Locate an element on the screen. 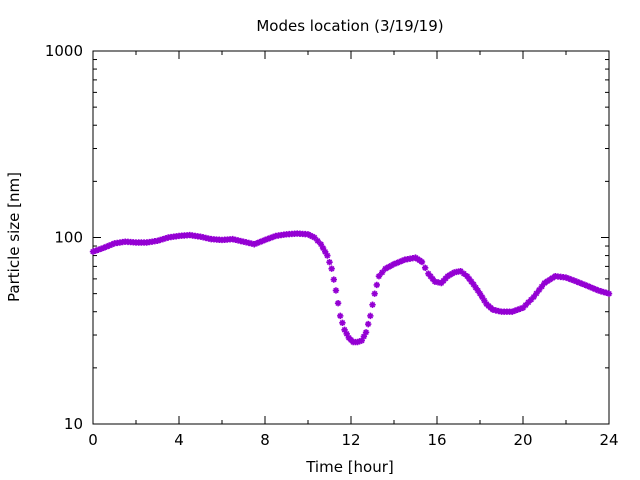 This screenshot has height=480, width=640. y-tick-label: 100 is located at coordinates (68, 238).